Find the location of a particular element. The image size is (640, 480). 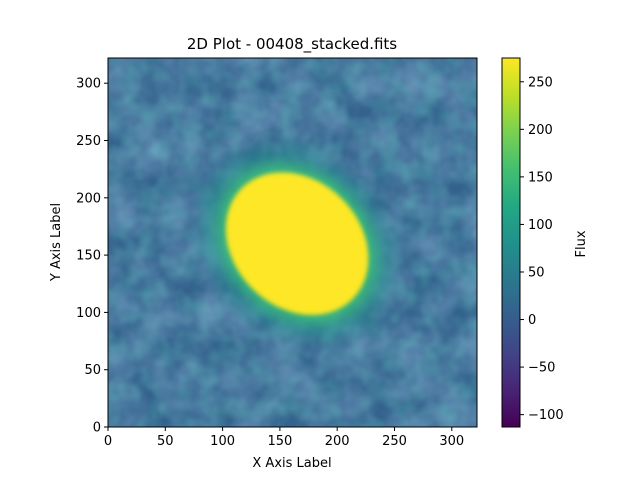

x-tick-label: 300 is located at coordinates (451, 441).